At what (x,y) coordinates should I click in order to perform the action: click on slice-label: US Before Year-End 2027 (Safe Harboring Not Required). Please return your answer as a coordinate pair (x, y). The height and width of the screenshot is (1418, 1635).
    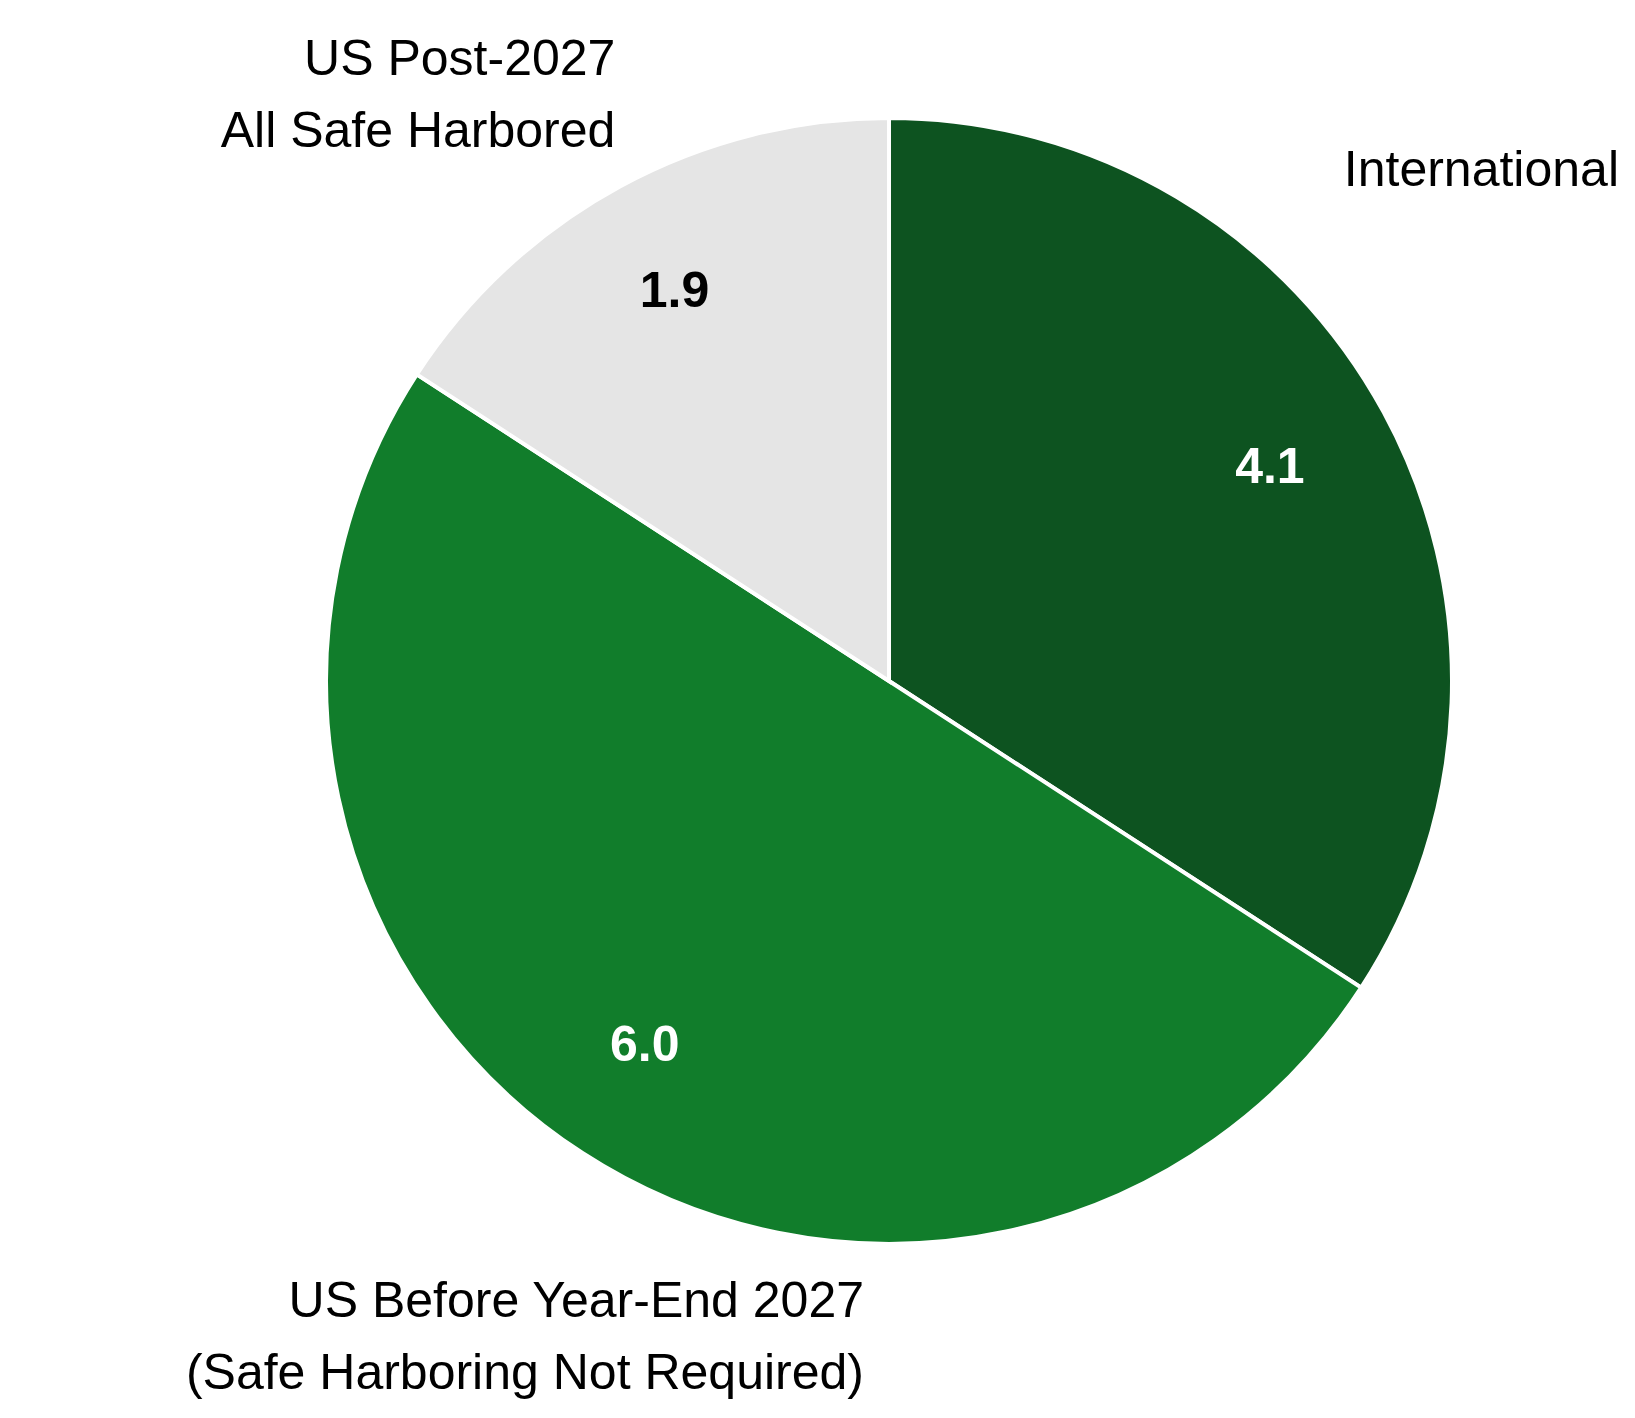
    Looking at the image, I should click on (524, 1336).